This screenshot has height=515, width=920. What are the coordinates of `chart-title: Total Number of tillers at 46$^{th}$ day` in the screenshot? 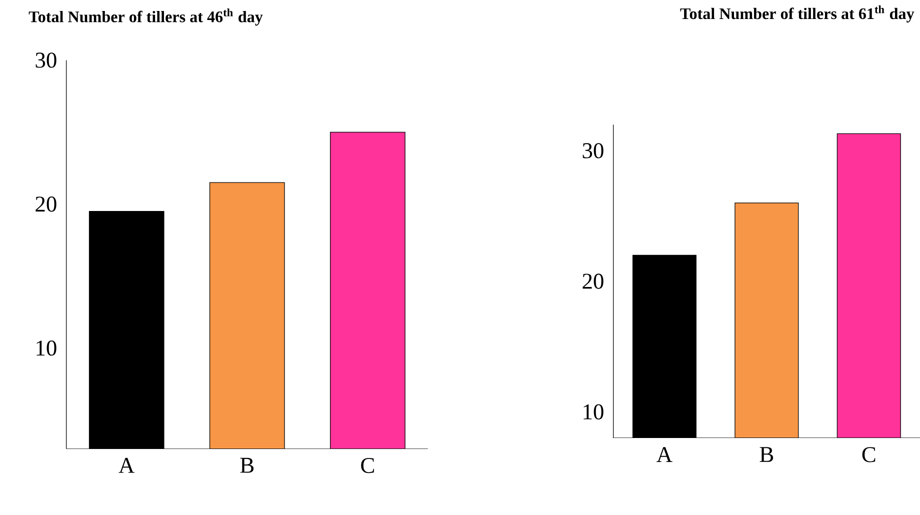 It's located at (145, 17).